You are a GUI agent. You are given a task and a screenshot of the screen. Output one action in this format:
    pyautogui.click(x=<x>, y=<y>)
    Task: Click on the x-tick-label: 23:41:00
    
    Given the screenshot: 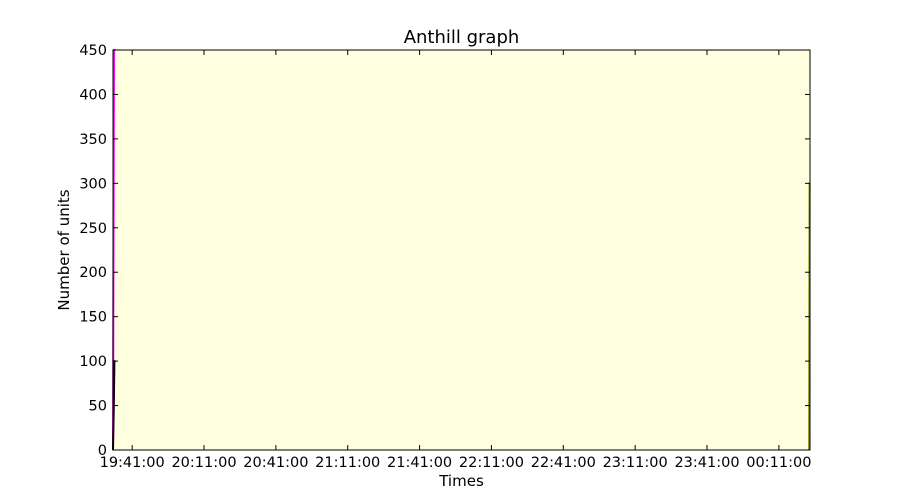 What is the action you would take?
    pyautogui.click(x=706, y=463)
    